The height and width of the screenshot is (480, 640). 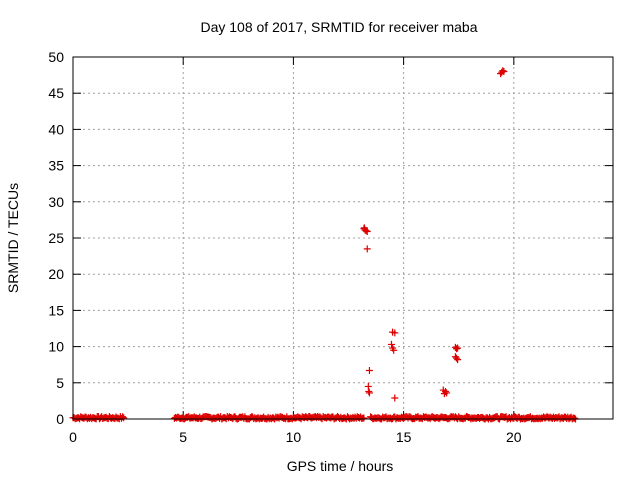 I want to click on y-axis-label: SRMTID / TECUs, so click(x=13, y=238).